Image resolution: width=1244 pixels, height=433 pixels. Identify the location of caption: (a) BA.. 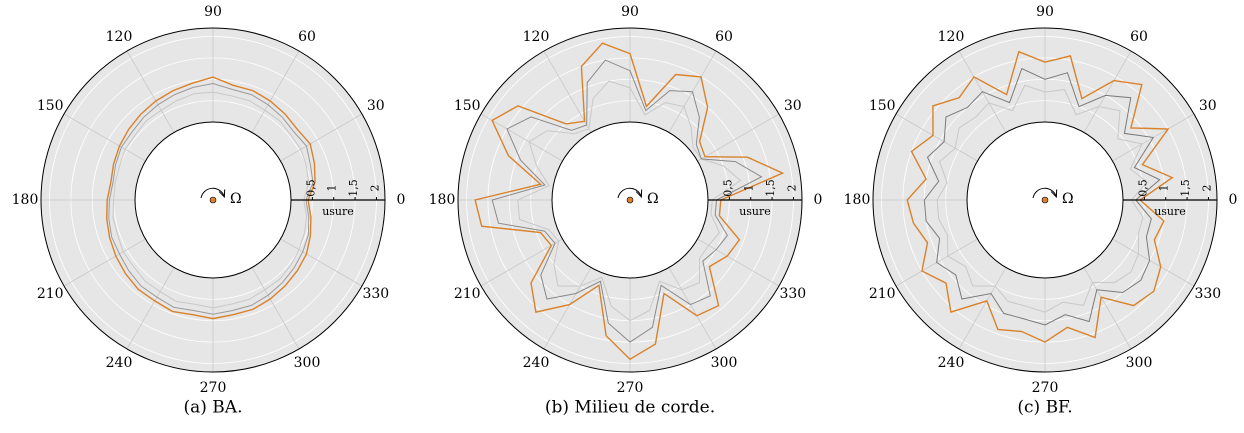
(213, 408).